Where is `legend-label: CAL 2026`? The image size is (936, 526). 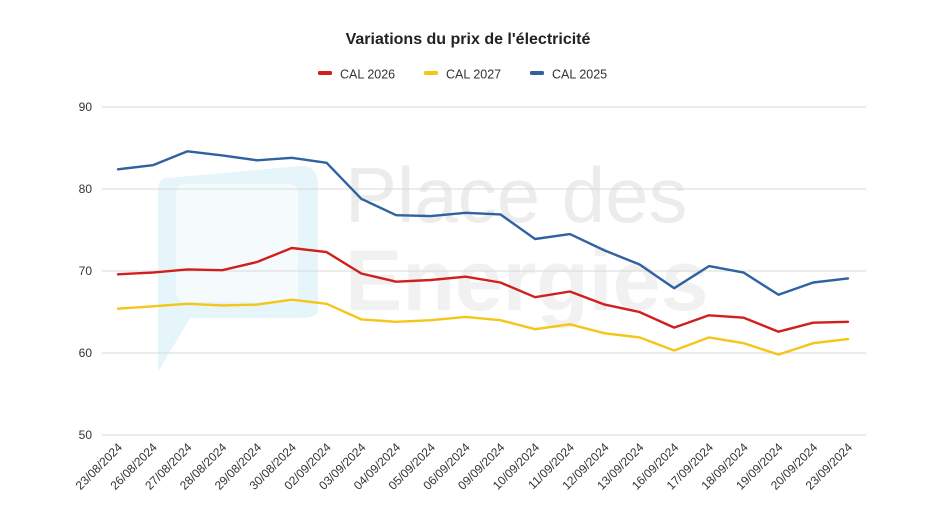 legend-label: CAL 2026 is located at coordinates (367, 75).